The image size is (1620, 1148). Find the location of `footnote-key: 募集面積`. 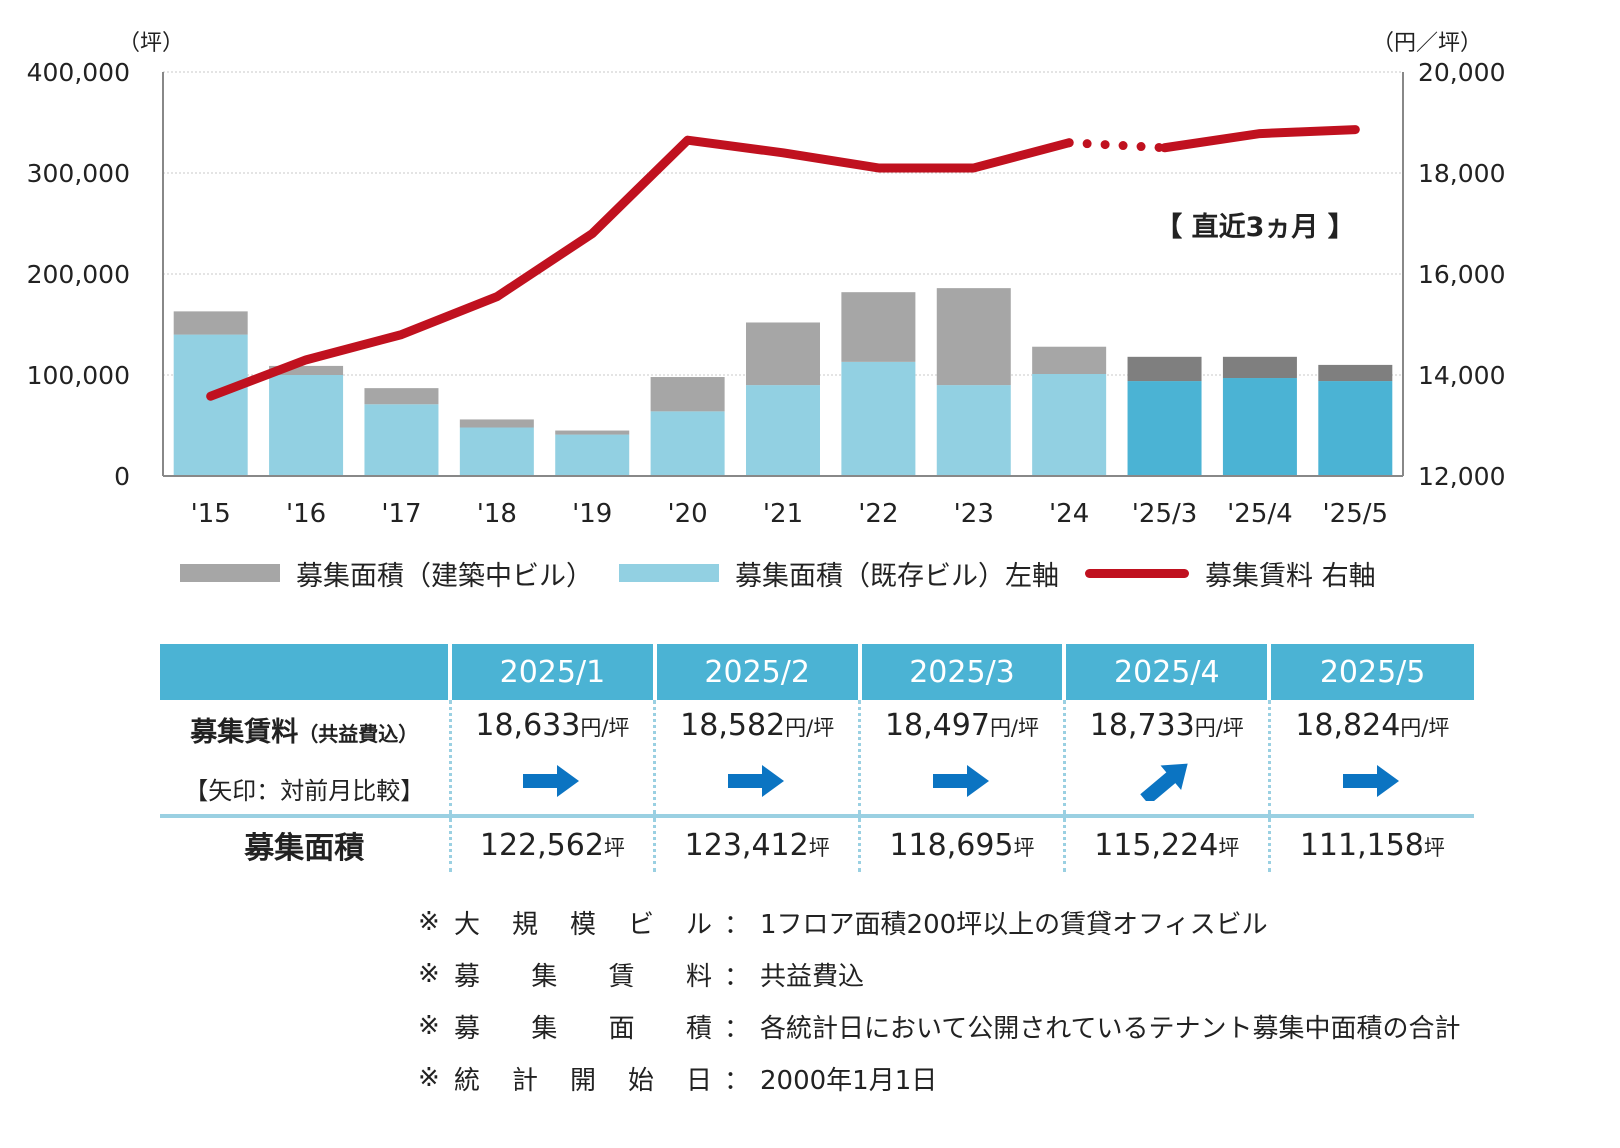

footnote-key: 募集面積 is located at coordinates (583, 1028).